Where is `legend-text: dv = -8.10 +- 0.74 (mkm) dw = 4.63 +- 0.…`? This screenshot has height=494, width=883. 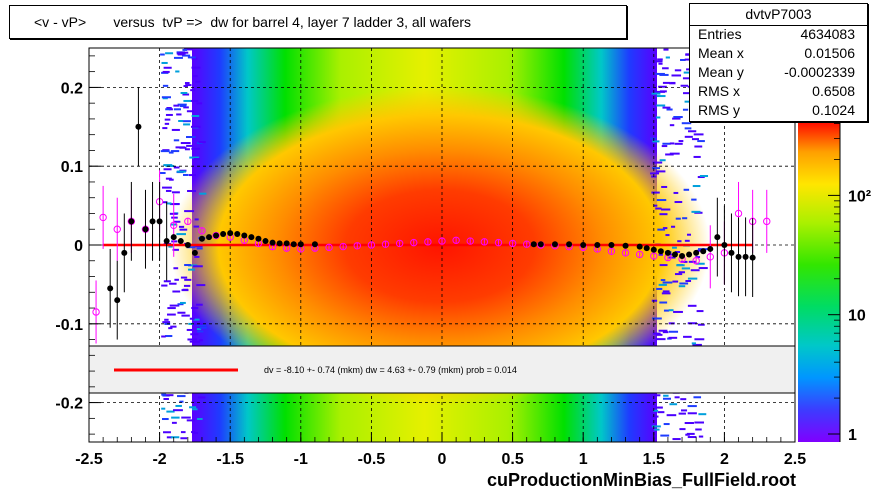
legend-text: dv = -8.10 +- 0.74 (mkm) dw = 4.63 +- 0.… is located at coordinates (390, 370).